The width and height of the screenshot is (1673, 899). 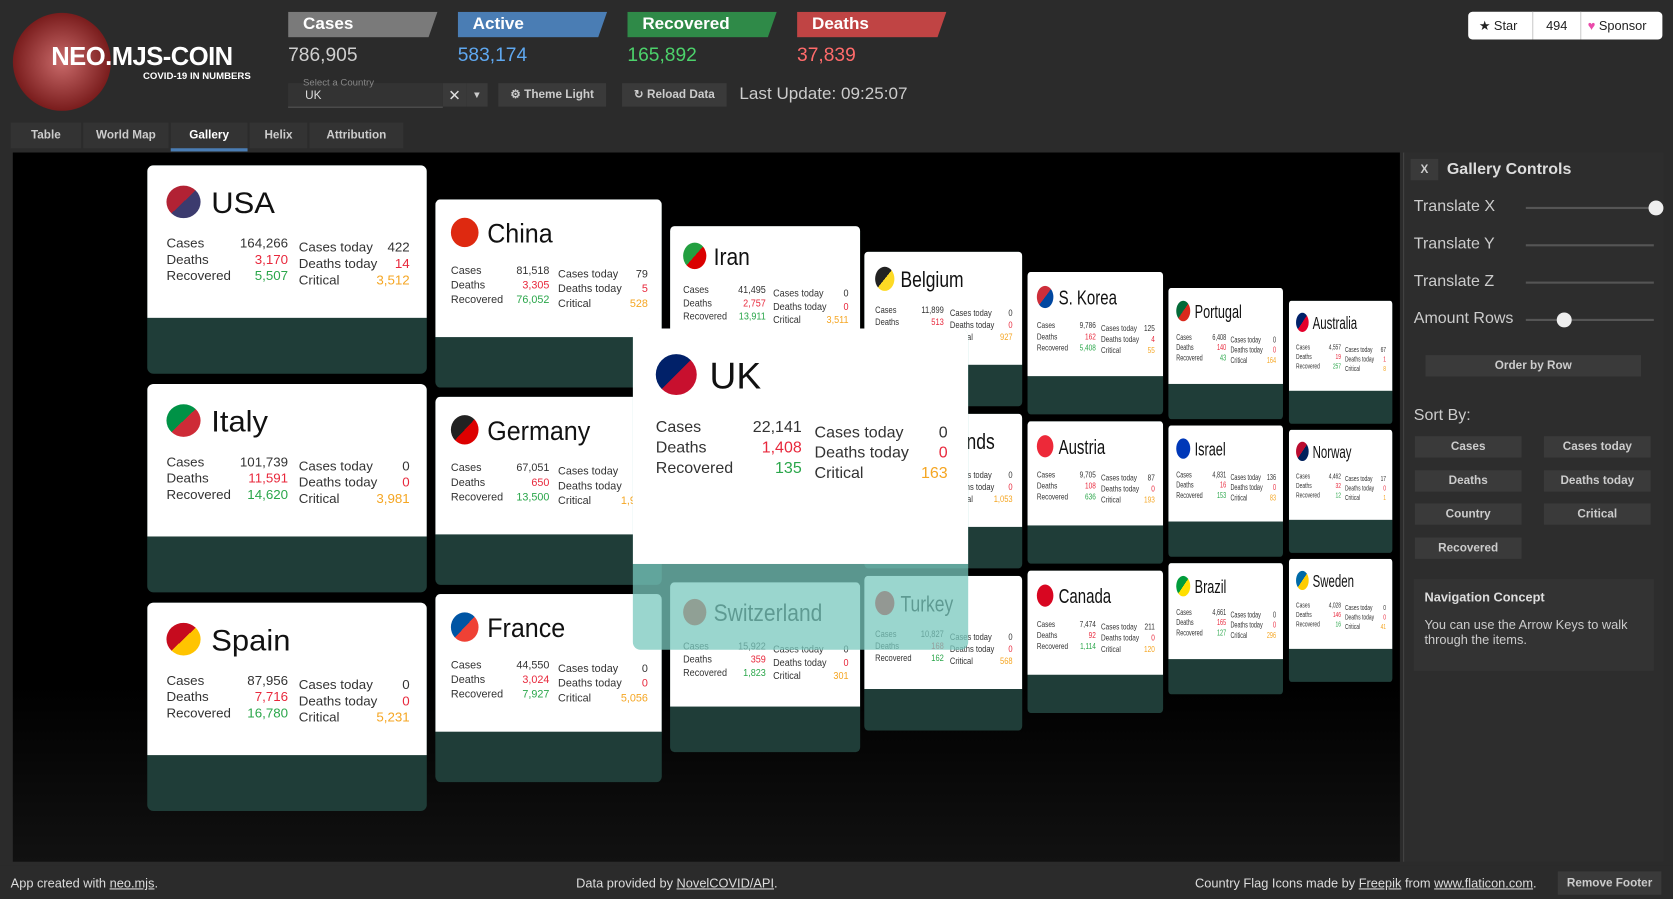 I want to click on slider-track, so click(x=1589, y=245).